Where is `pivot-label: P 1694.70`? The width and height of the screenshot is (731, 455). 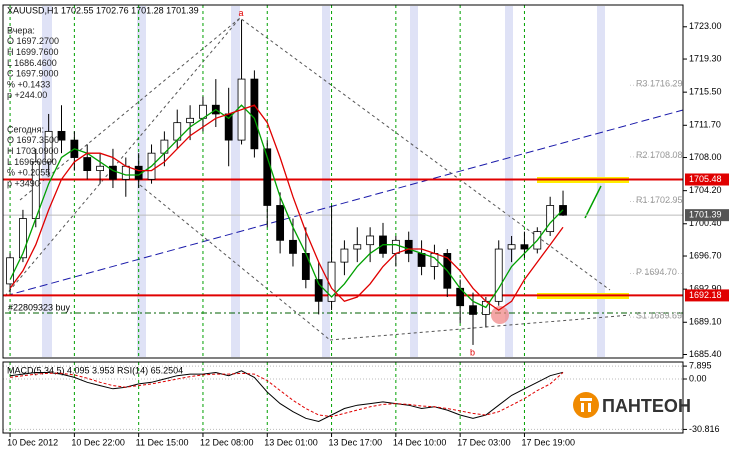
pivot-label: P 1694.70 is located at coordinates (656, 272).